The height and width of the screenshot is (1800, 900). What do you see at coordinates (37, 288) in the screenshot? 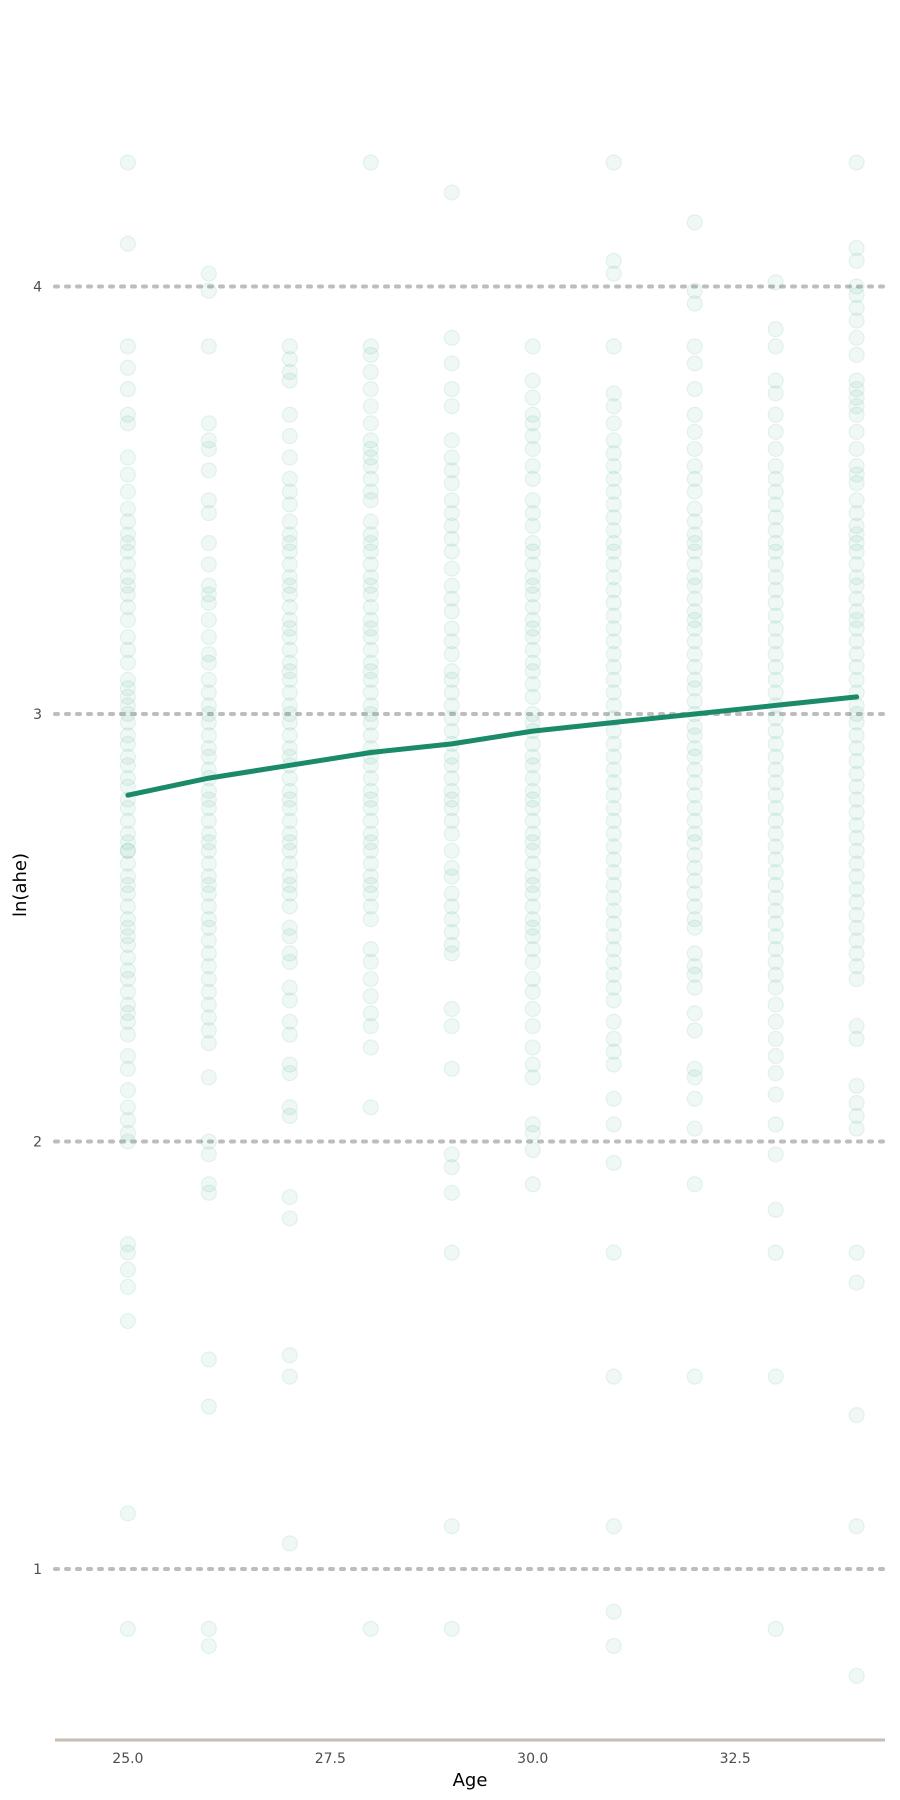
I see `y-tick-label: 4` at bounding box center [37, 288].